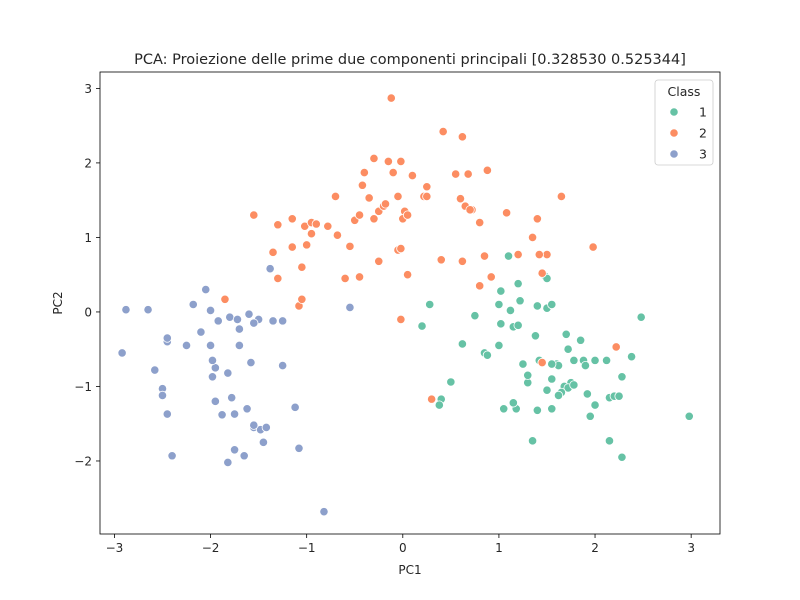 The height and width of the screenshot is (600, 800). I want to click on legend-label-class-1: 1, so click(703, 112).